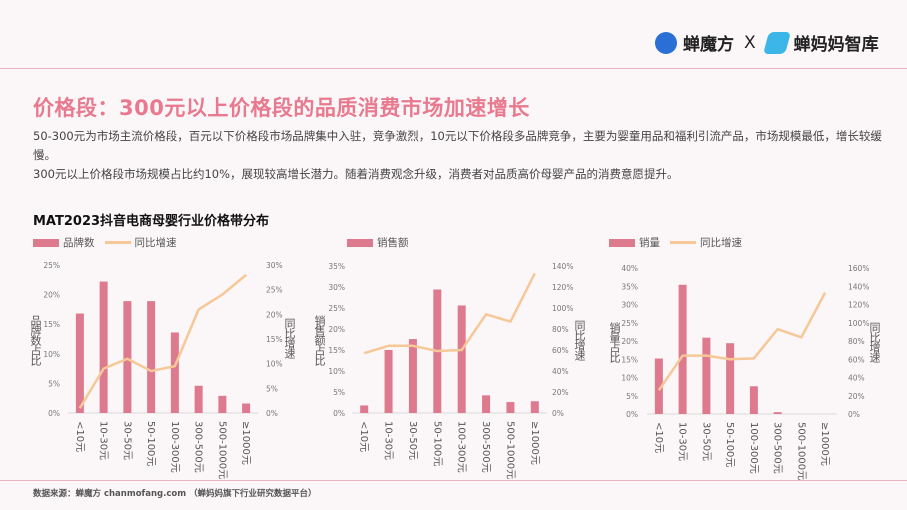  What do you see at coordinates (614, 342) in the screenshot?
I see `chart3-y-title: 销量占比` at bounding box center [614, 342].